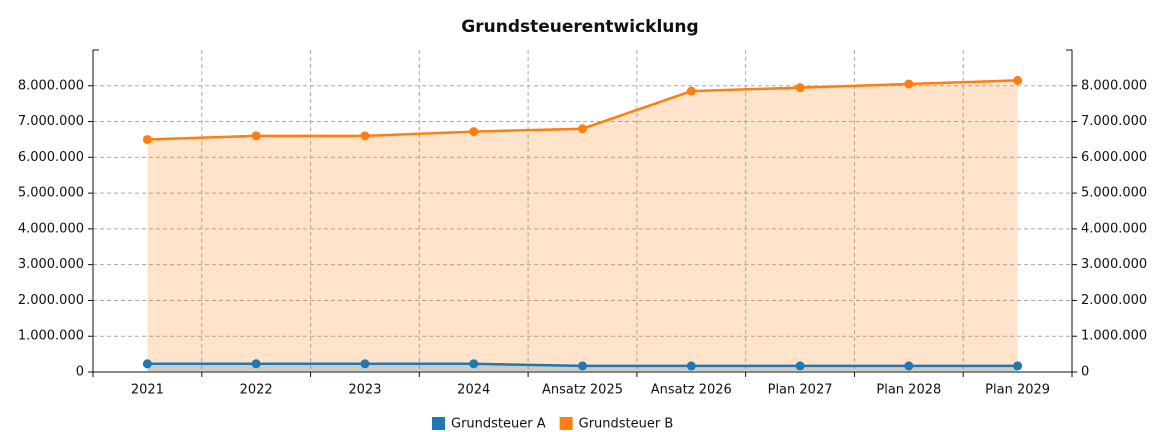 The width and height of the screenshot is (1156, 432). I want to click on chart-title: Grundsteuerentwicklung, so click(579, 27).